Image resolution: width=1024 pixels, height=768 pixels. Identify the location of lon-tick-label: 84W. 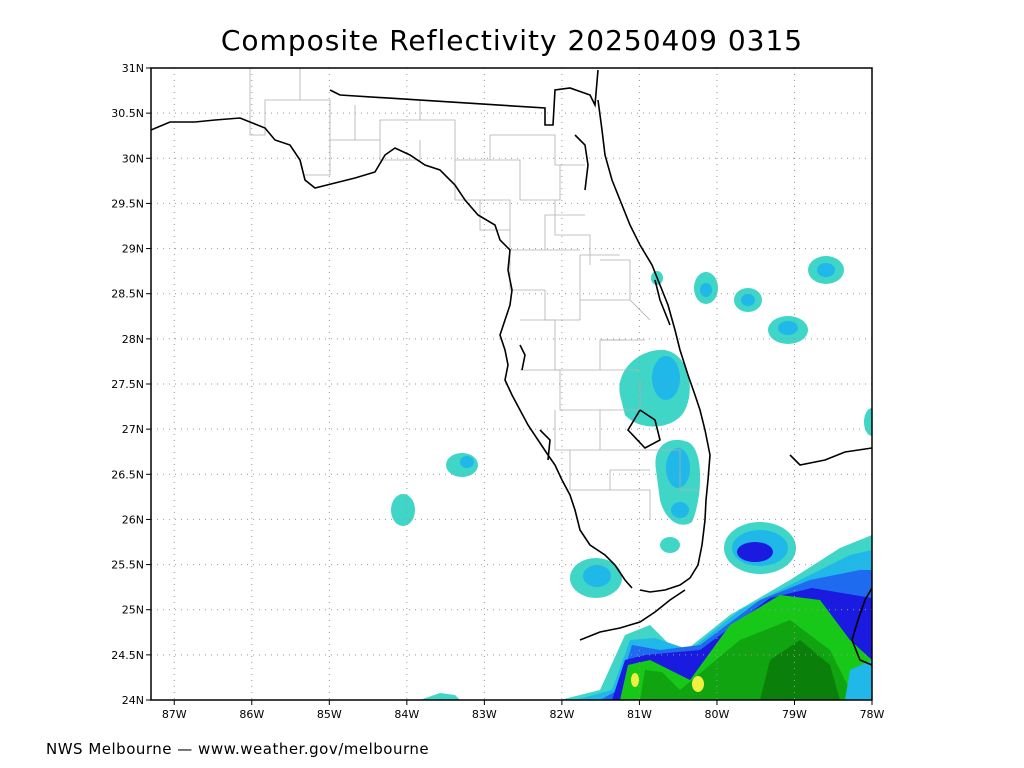
(406, 714).